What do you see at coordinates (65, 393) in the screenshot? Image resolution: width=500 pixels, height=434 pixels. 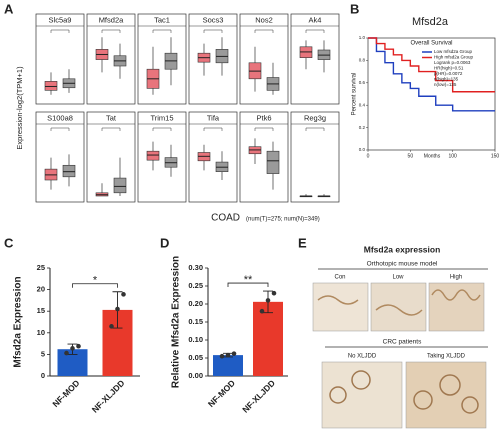 I see `x-tick-label: NF-MOD` at bounding box center [65, 393].